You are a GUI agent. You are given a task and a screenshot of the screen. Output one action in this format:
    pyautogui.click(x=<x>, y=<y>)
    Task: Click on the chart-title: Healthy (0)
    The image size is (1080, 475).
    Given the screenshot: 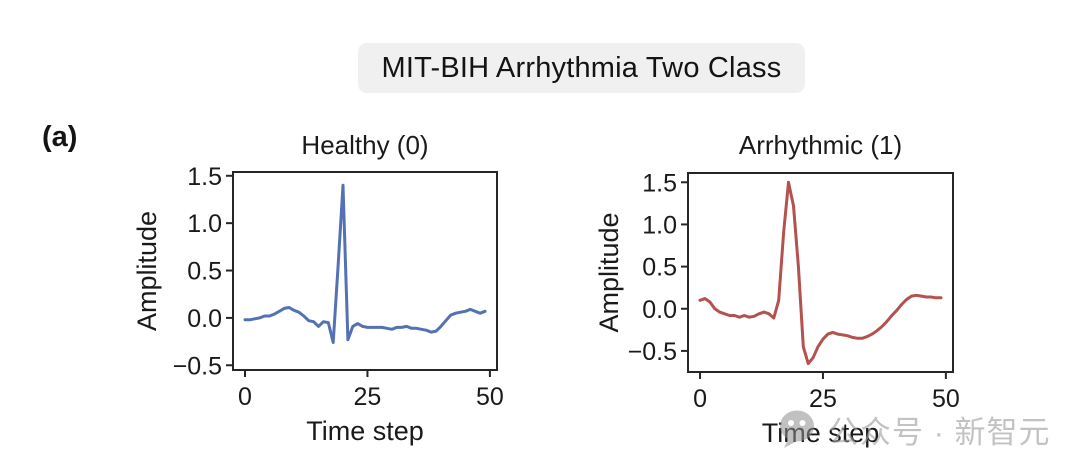 What is the action you would take?
    pyautogui.click(x=364, y=145)
    